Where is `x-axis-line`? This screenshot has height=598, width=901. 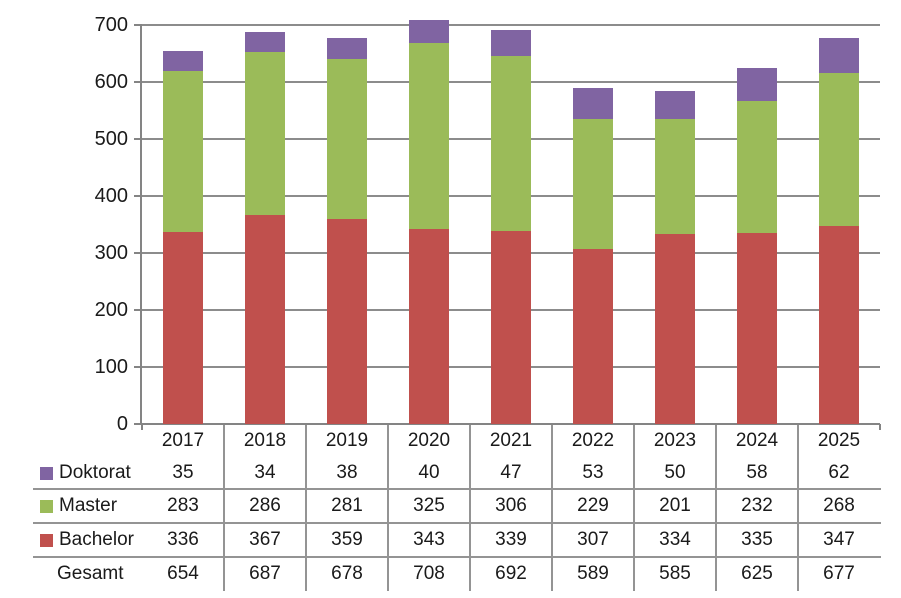
x-axis-line is located at coordinates (510, 424).